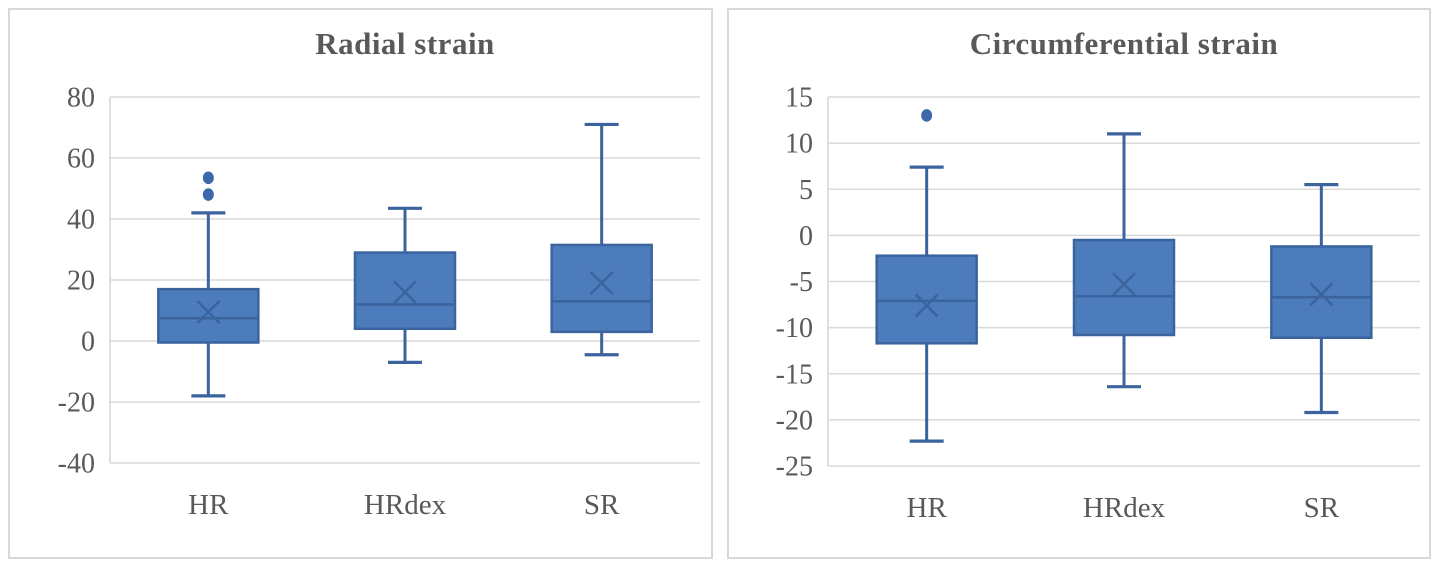  I want to click on chart-title-circumferential: Circumferential strain, so click(1124, 43).